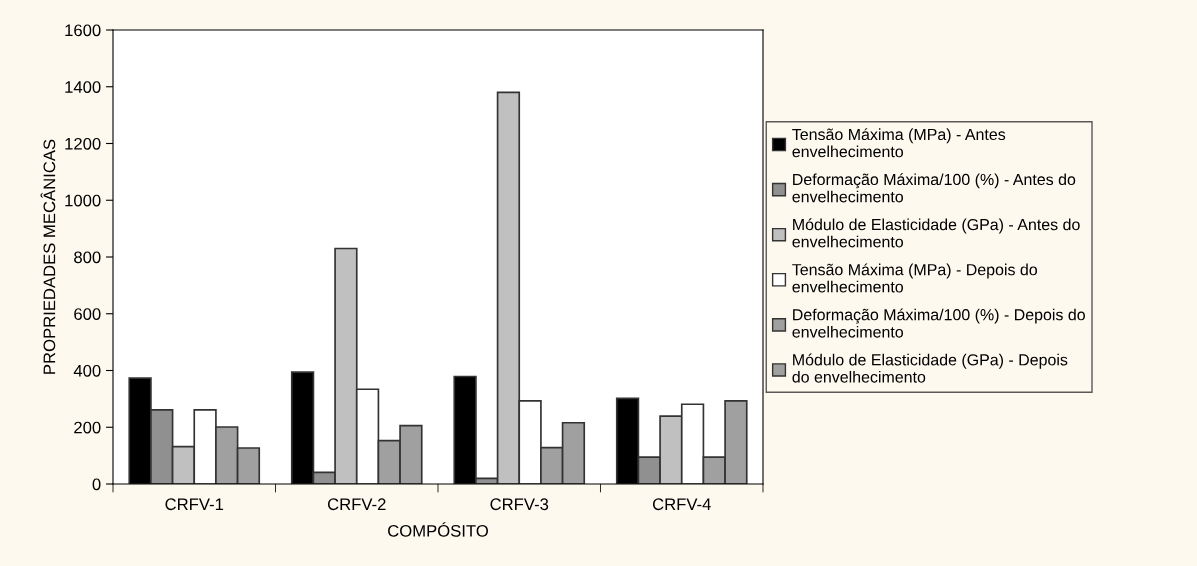 The image size is (1197, 566). I want to click on y-tick-label: 1000, so click(83, 200).